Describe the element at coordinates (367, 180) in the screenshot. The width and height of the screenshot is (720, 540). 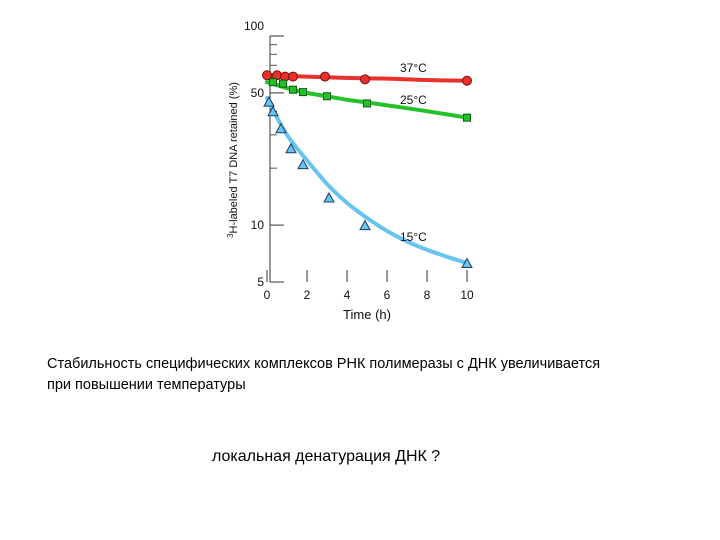
I see `fit-curve-15c` at that location.